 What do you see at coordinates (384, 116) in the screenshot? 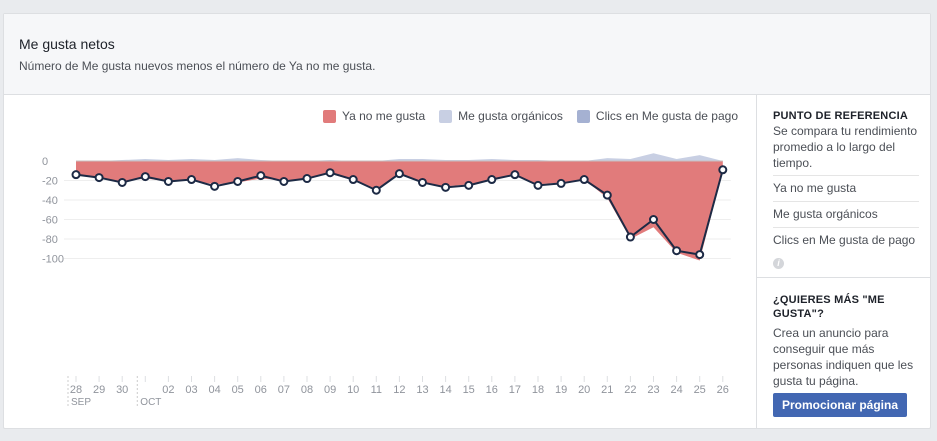
I see `legend-label: Ya no me gusta` at bounding box center [384, 116].